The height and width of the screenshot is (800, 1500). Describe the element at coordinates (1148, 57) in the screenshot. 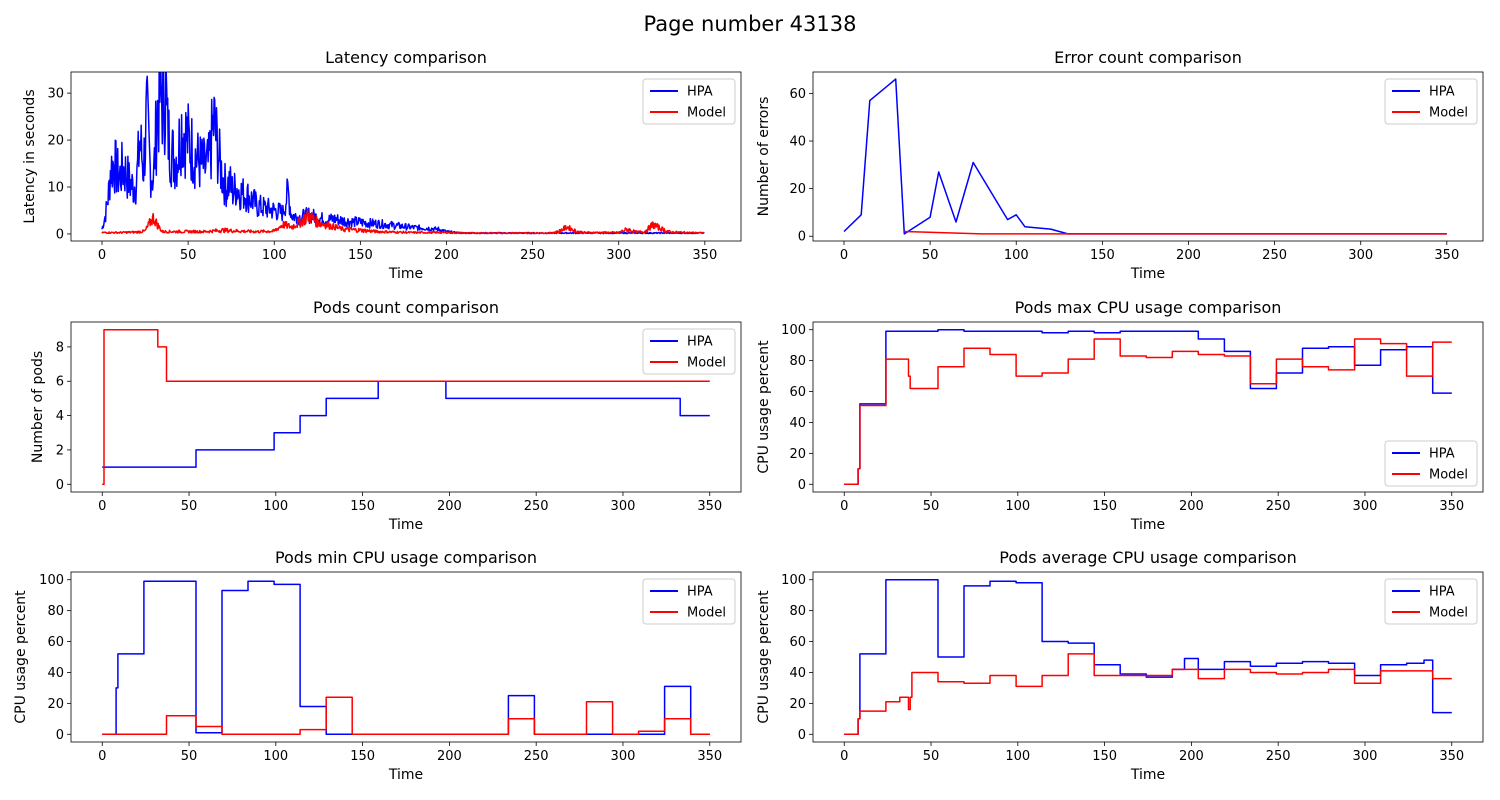

I see `subplot-title: Error count comparison` at that location.